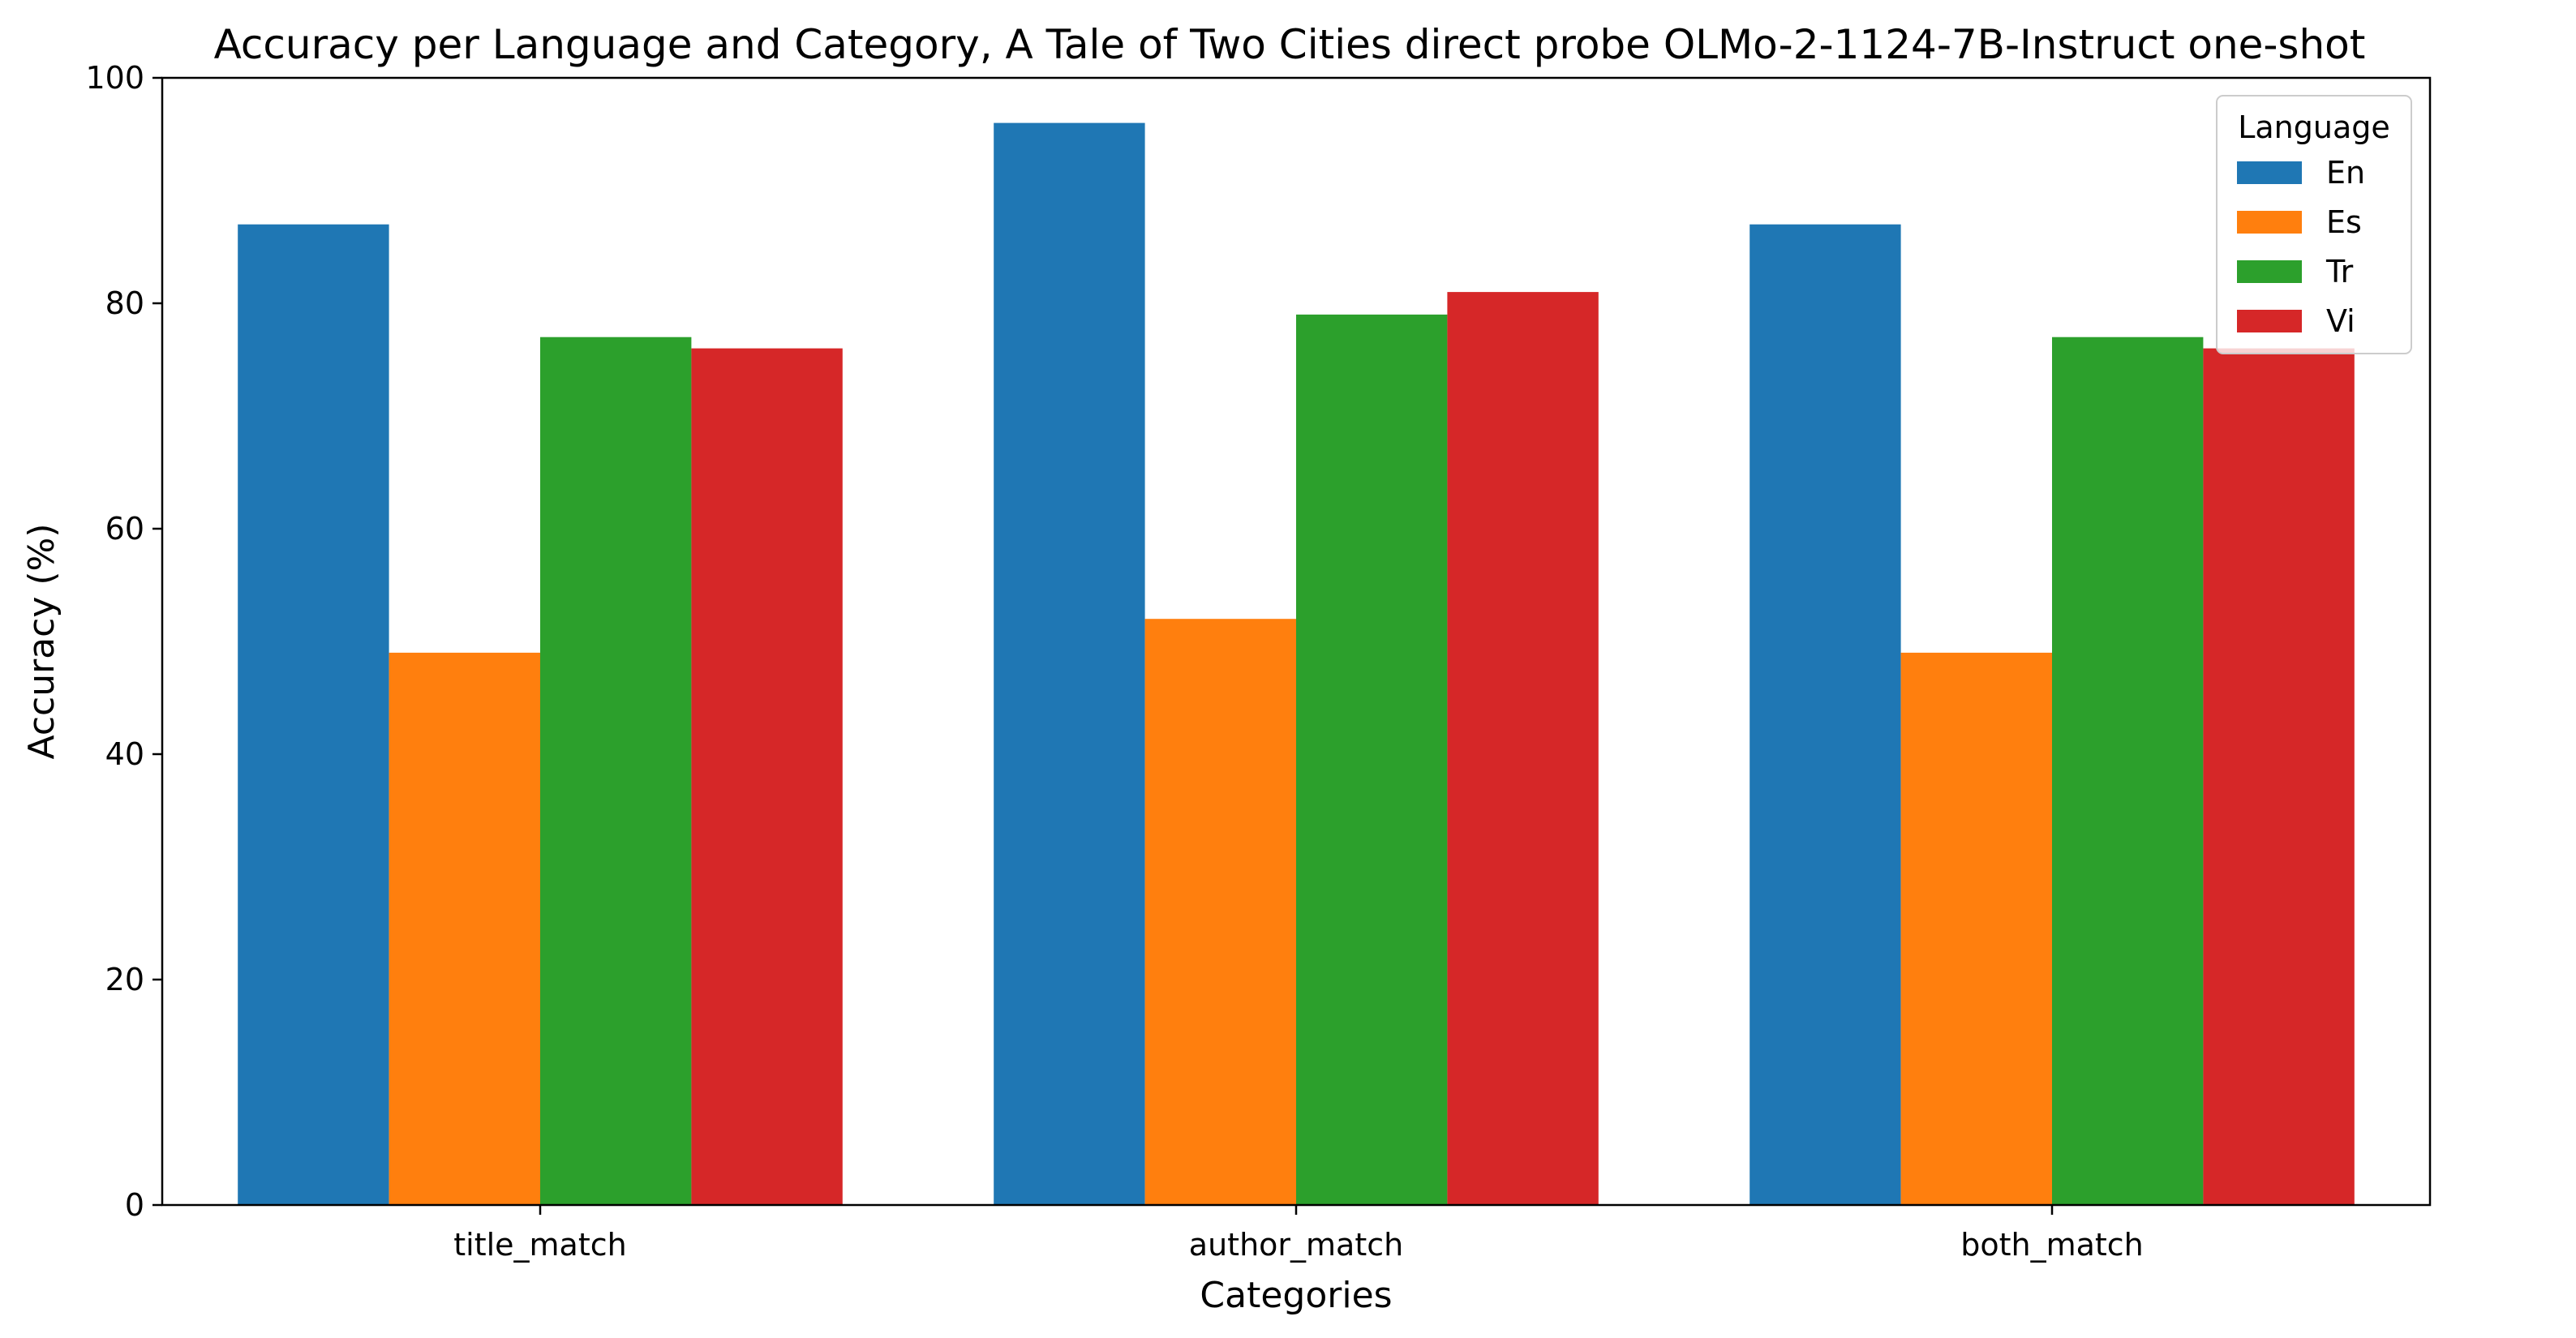 The image size is (2576, 1338). I want to click on bar-es-both_match, so click(1976, 928).